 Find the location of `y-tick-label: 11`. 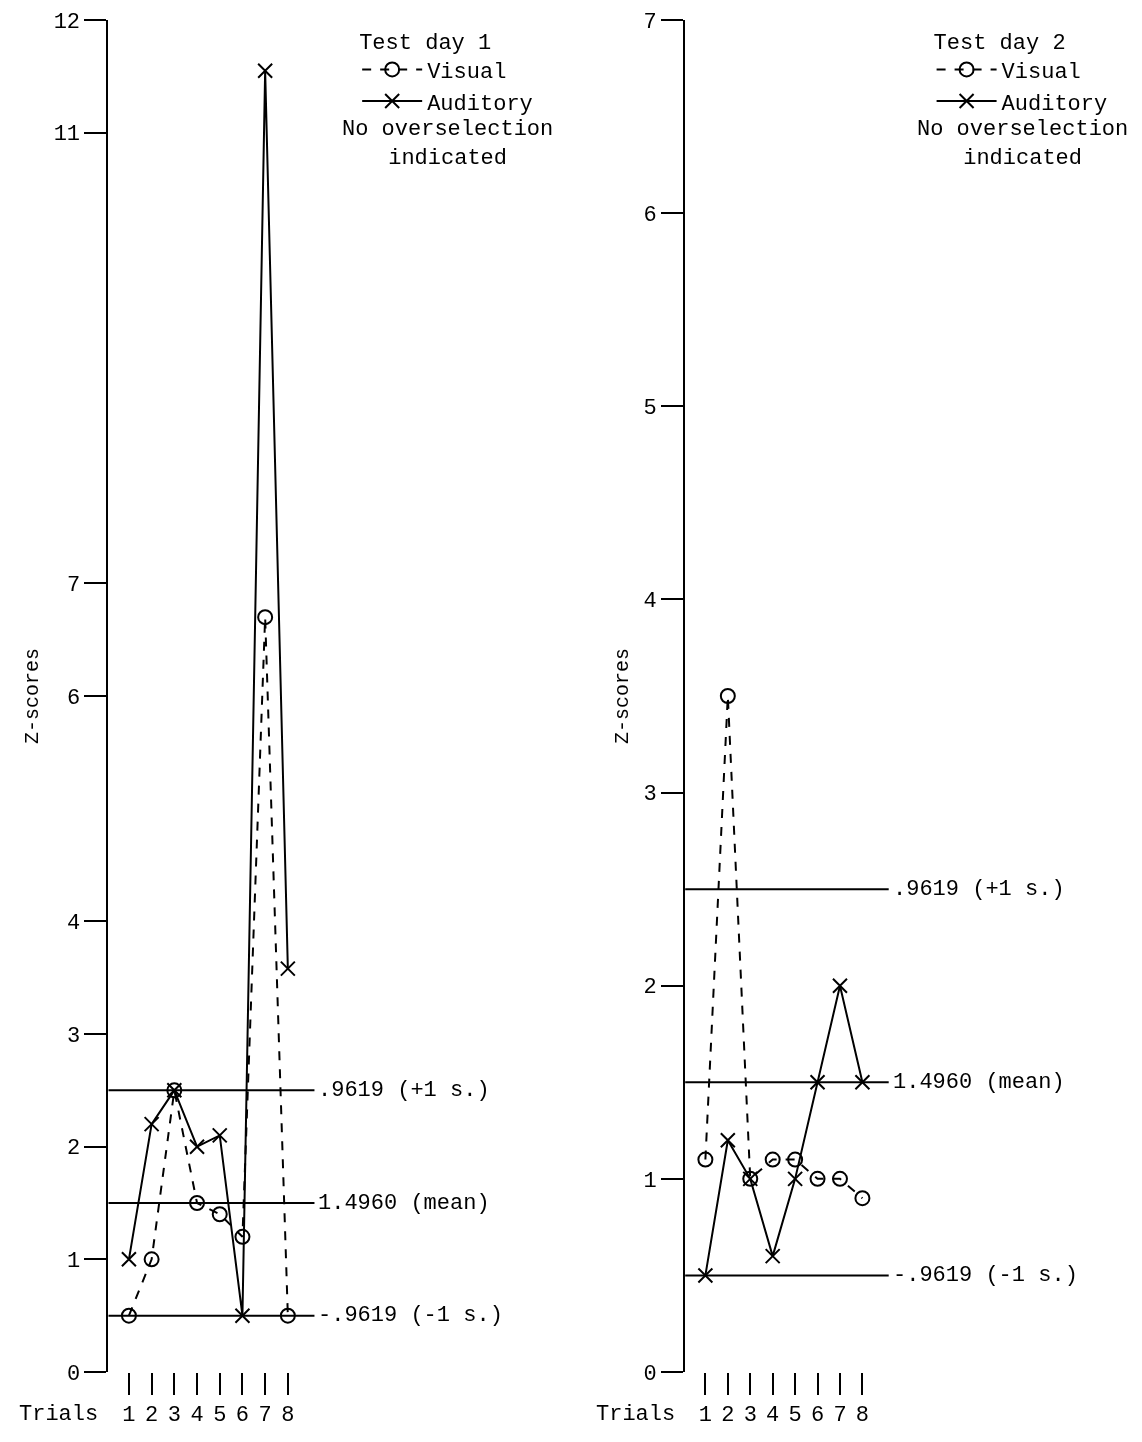

y-tick-label: 11 is located at coordinates (67, 135).